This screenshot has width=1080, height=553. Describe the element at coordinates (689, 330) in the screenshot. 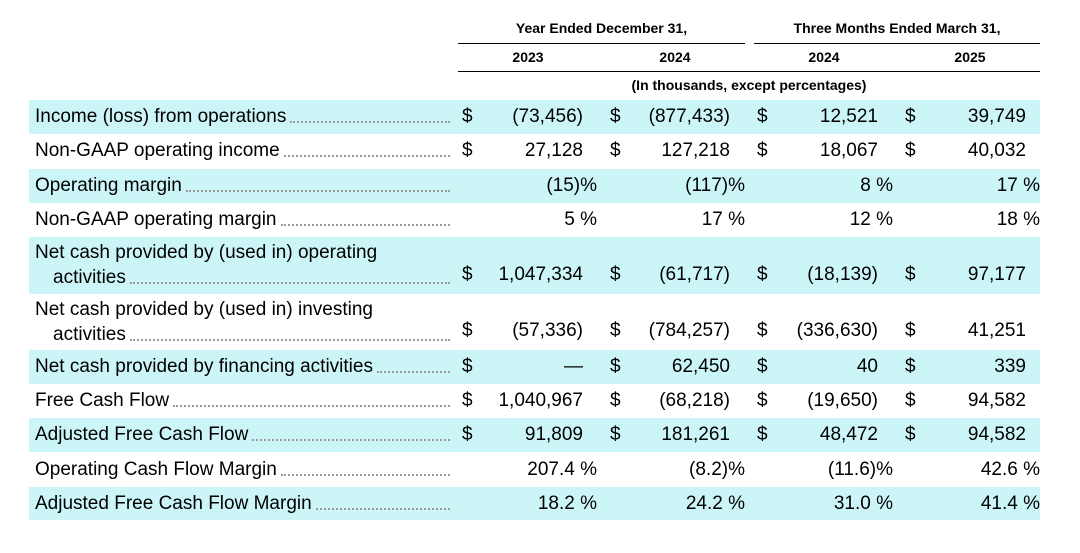

I see `value-cell: (784,257)` at that location.